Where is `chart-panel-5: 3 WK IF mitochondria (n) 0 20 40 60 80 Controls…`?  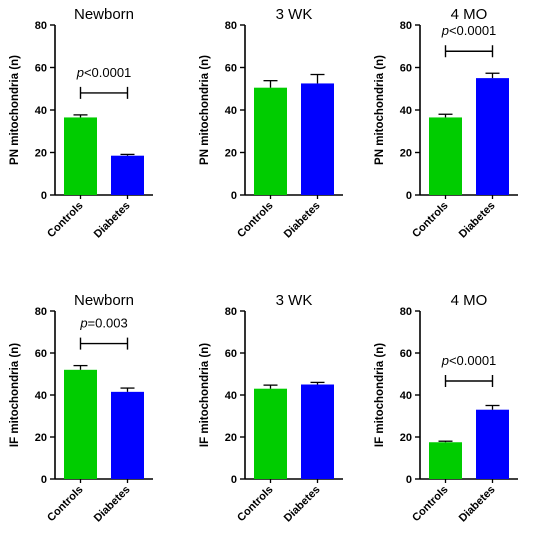
chart-panel-5: 3 WK IF mitochondria (n) 0 20 40 60 80 Controls… is located at coordinates (271, 408).